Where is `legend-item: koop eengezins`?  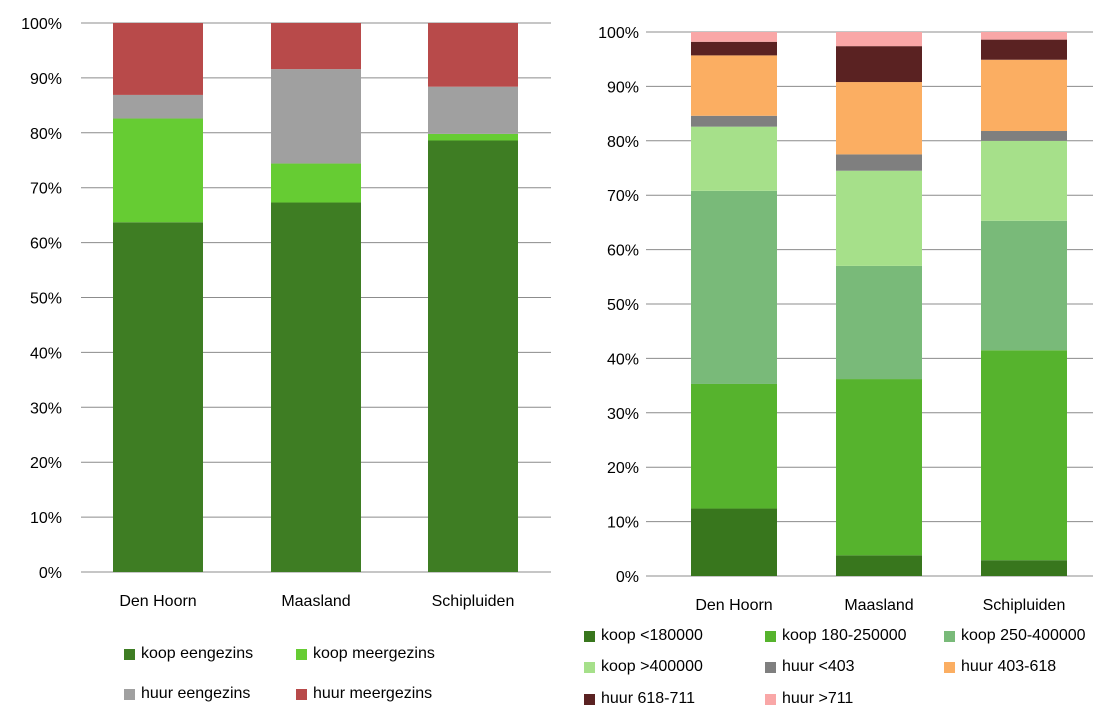 legend-item: koop eengezins is located at coordinates (188, 654).